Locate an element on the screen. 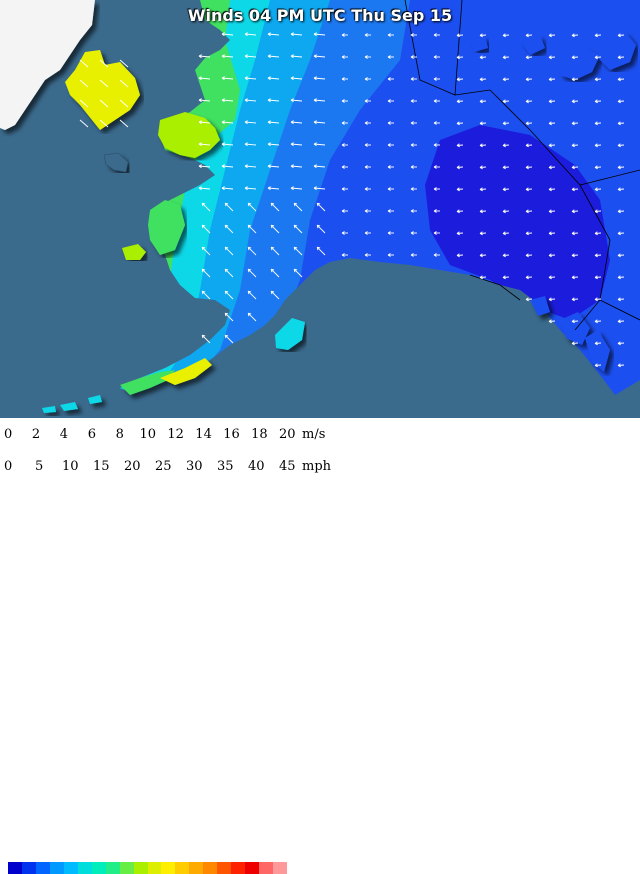  arctic-island is located at coordinates (580, 64).